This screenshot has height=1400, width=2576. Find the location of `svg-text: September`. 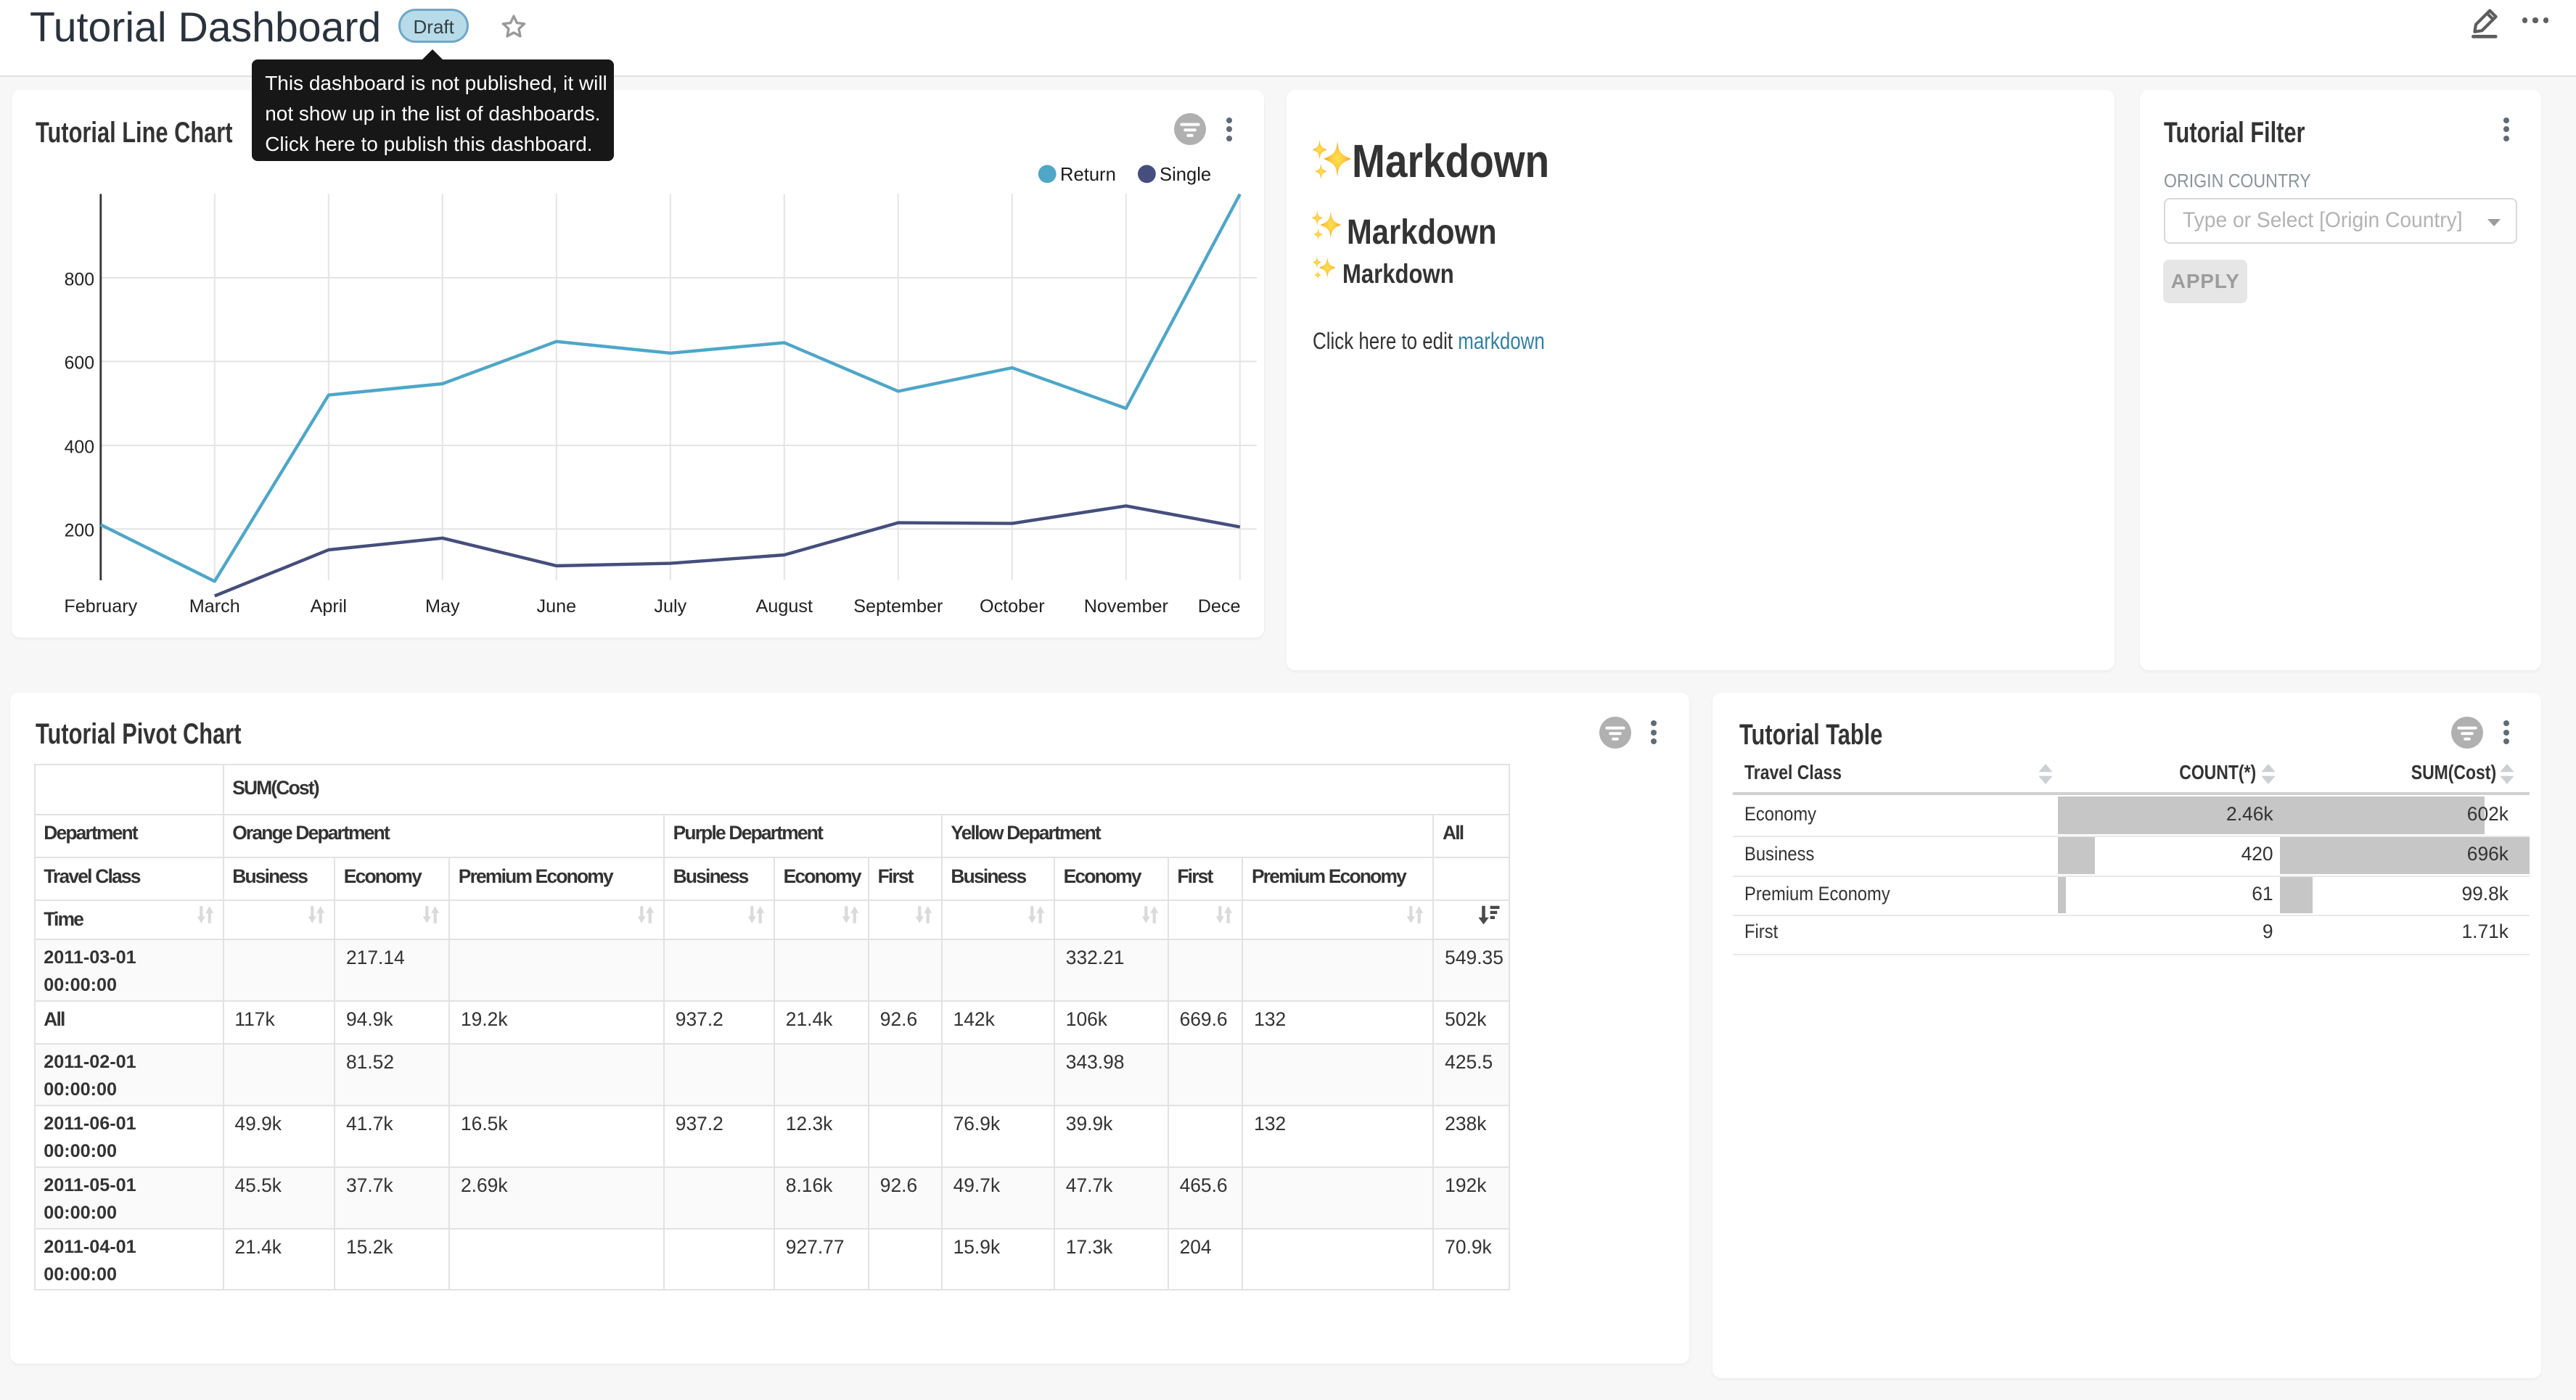

svg-text: September is located at coordinates (898, 606).